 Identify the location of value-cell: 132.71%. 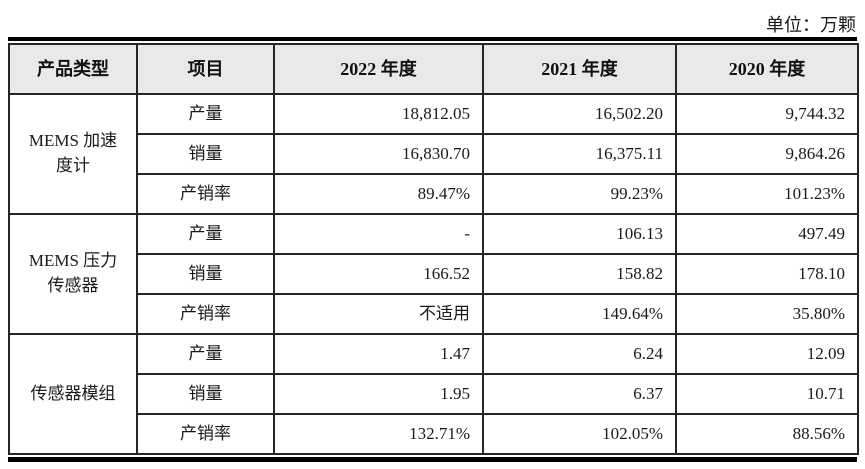
(378, 434).